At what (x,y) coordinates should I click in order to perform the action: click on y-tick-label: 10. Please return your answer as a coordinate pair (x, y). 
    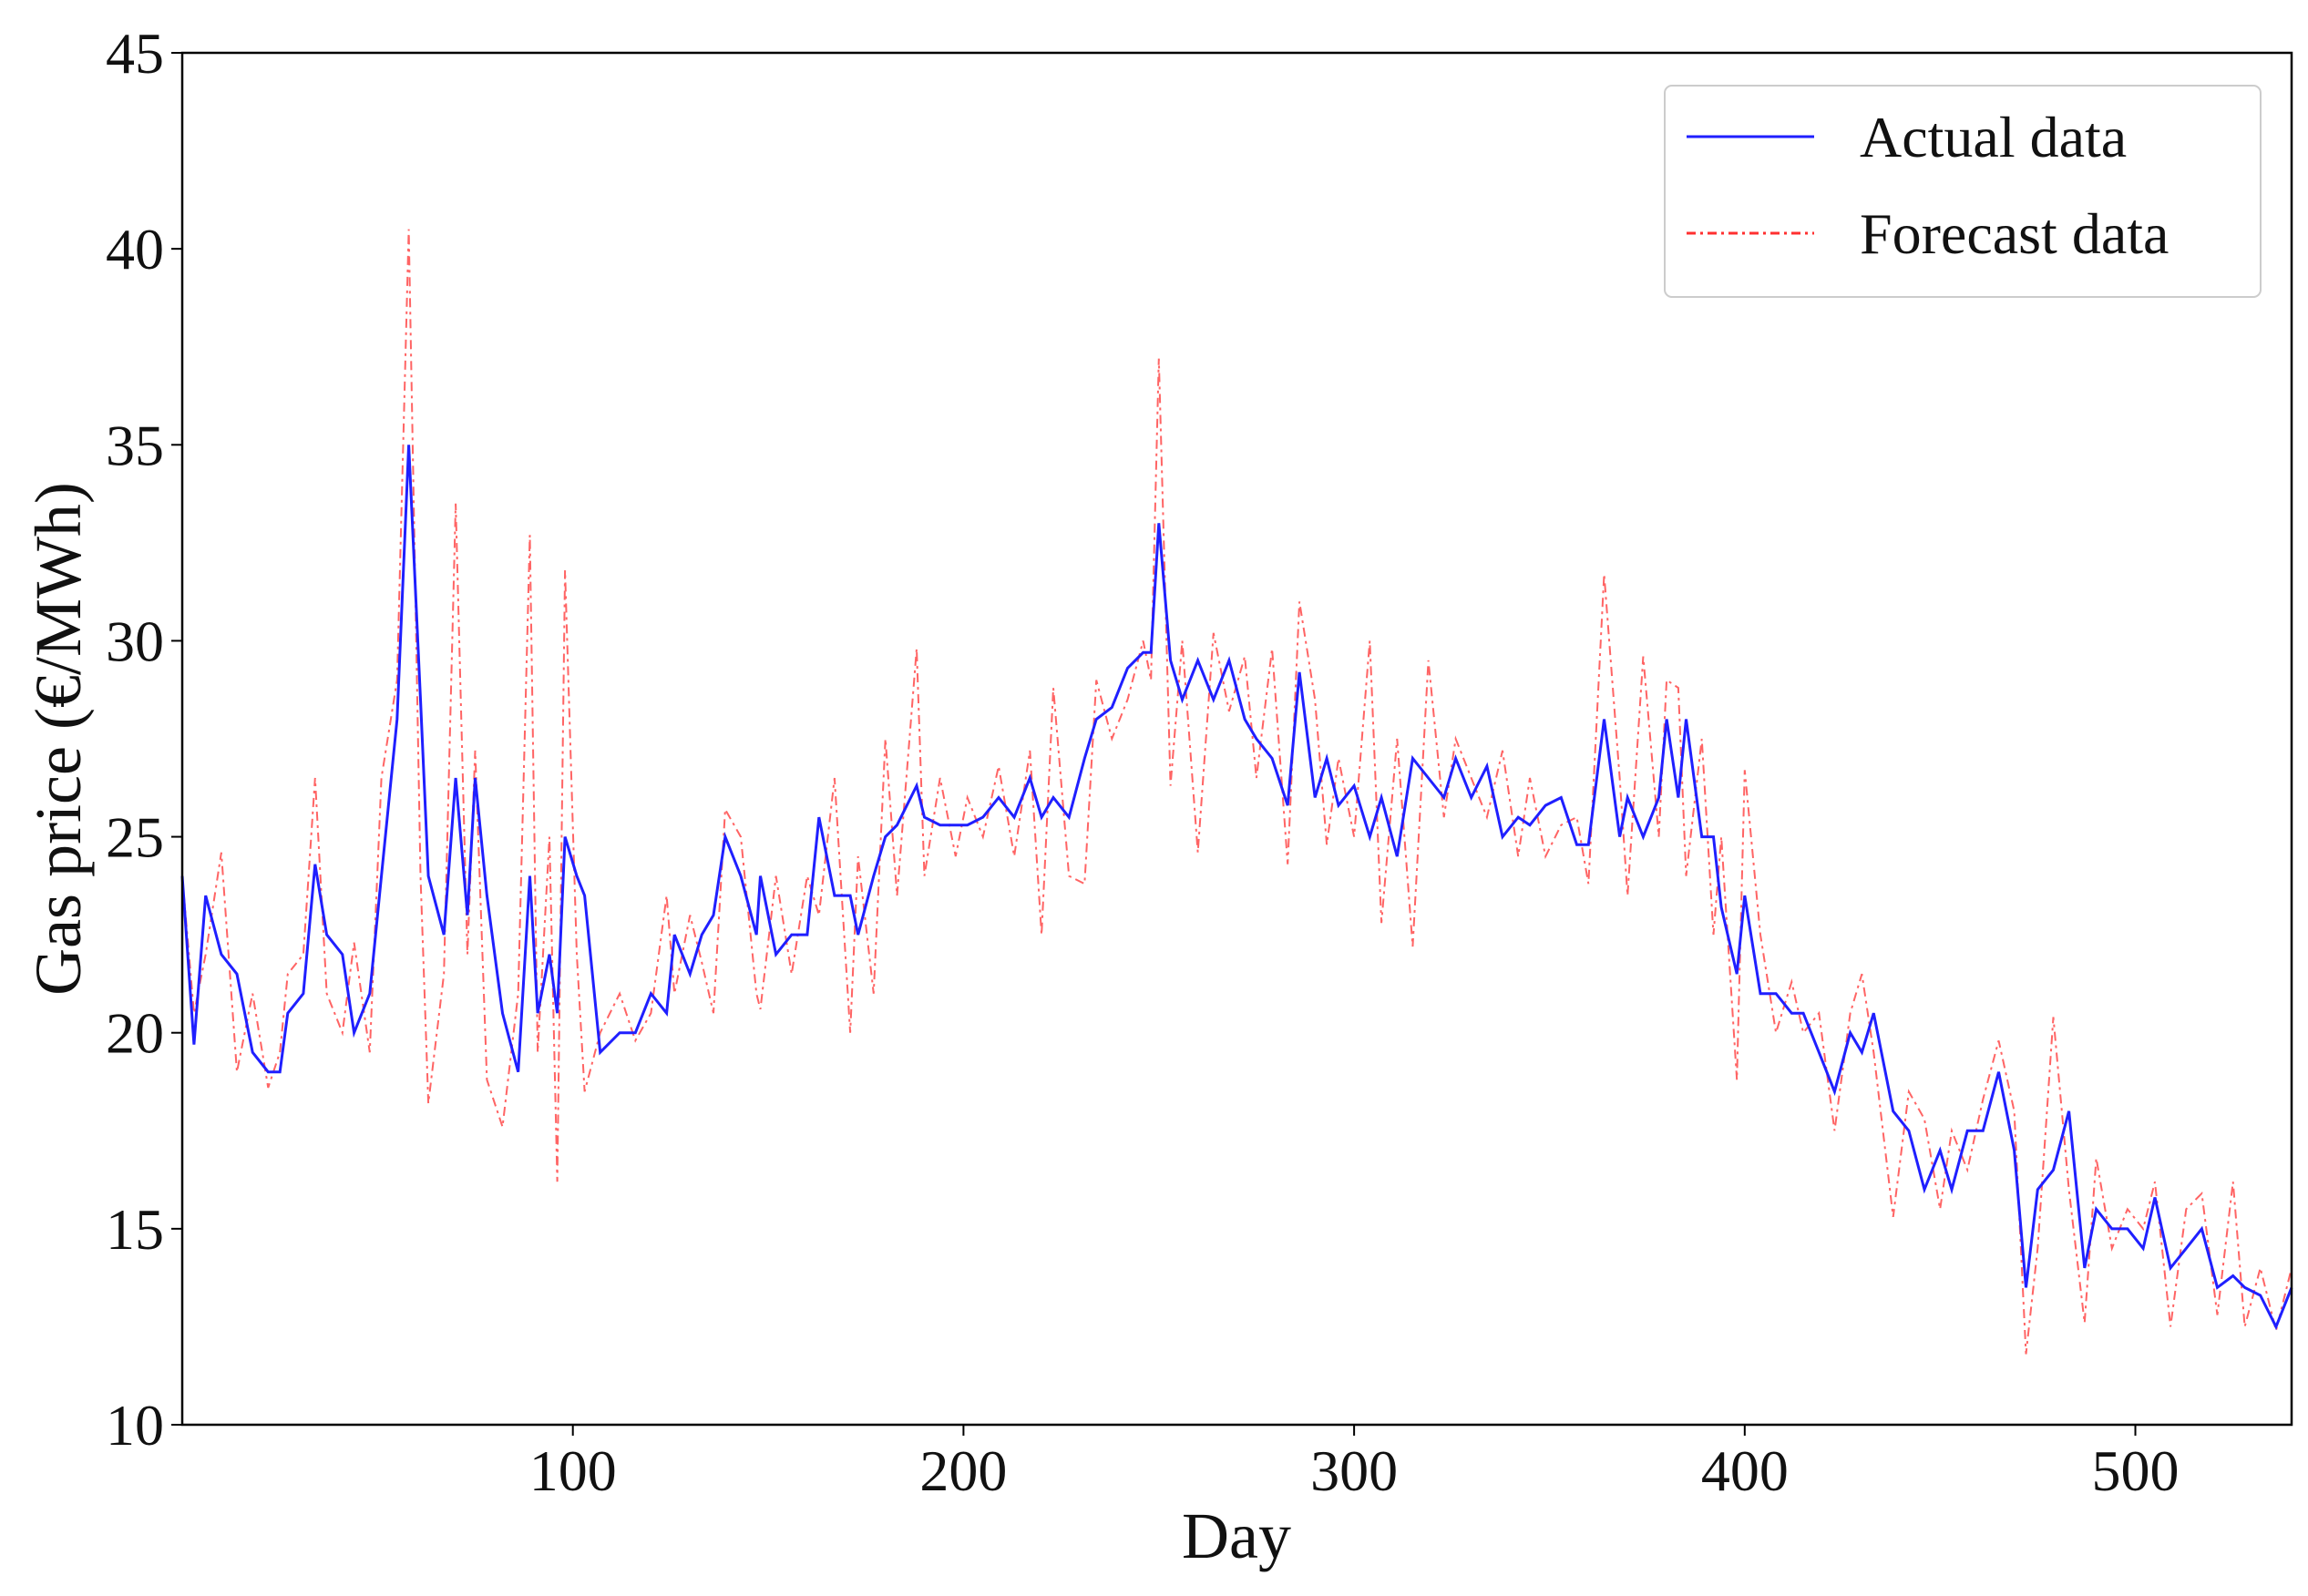
    Looking at the image, I should click on (135, 1425).